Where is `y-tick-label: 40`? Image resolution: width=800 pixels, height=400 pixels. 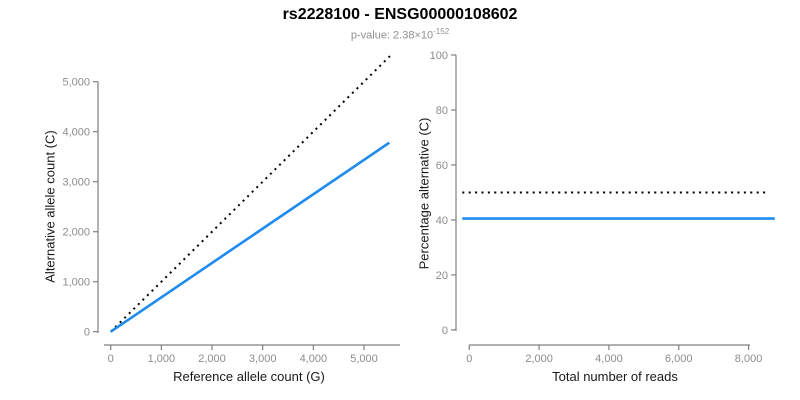 y-tick-label: 40 is located at coordinates (442, 221).